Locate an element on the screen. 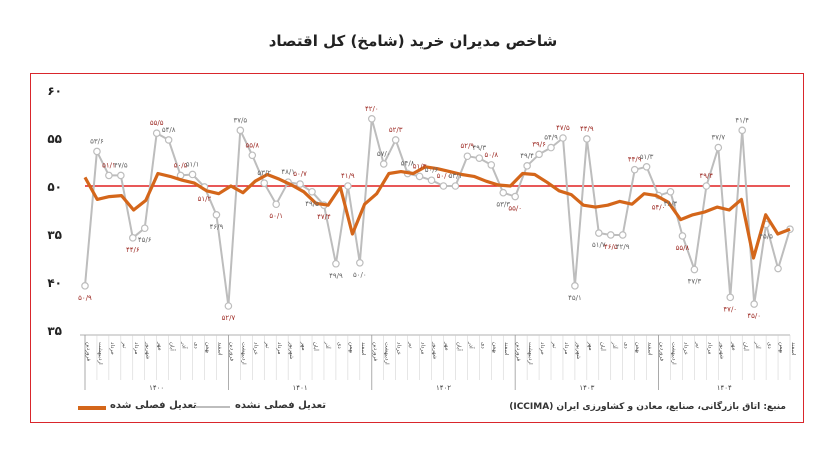 This screenshot has width=826, height=450. x-tick-label: مرداد is located at coordinates (423, 348).